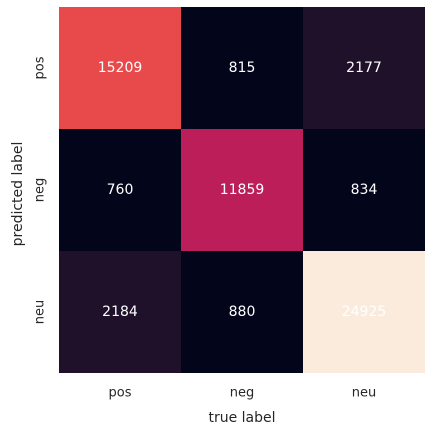 This screenshot has height=437, width=437. I want to click on heatmap-cell-pos-pos, so click(120, 68).